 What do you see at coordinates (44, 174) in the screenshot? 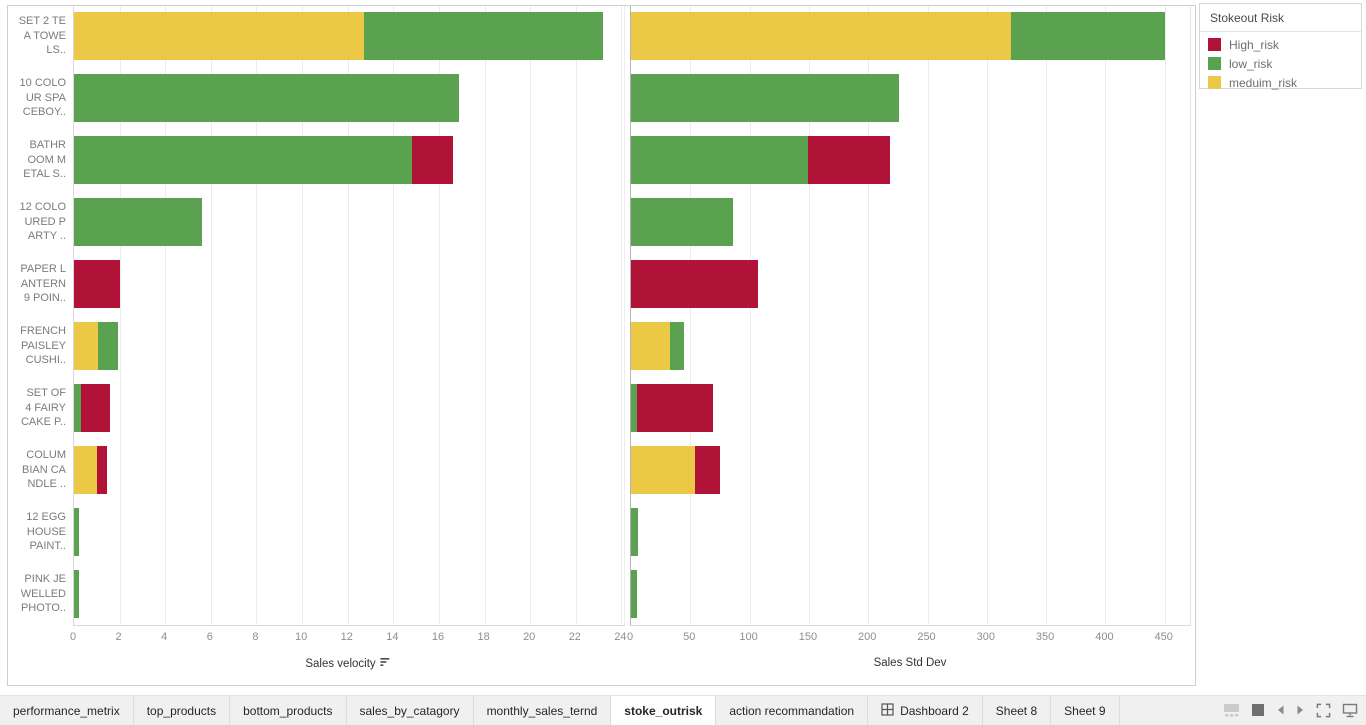
I see `category-label-line: ETAL S..` at bounding box center [44, 174].